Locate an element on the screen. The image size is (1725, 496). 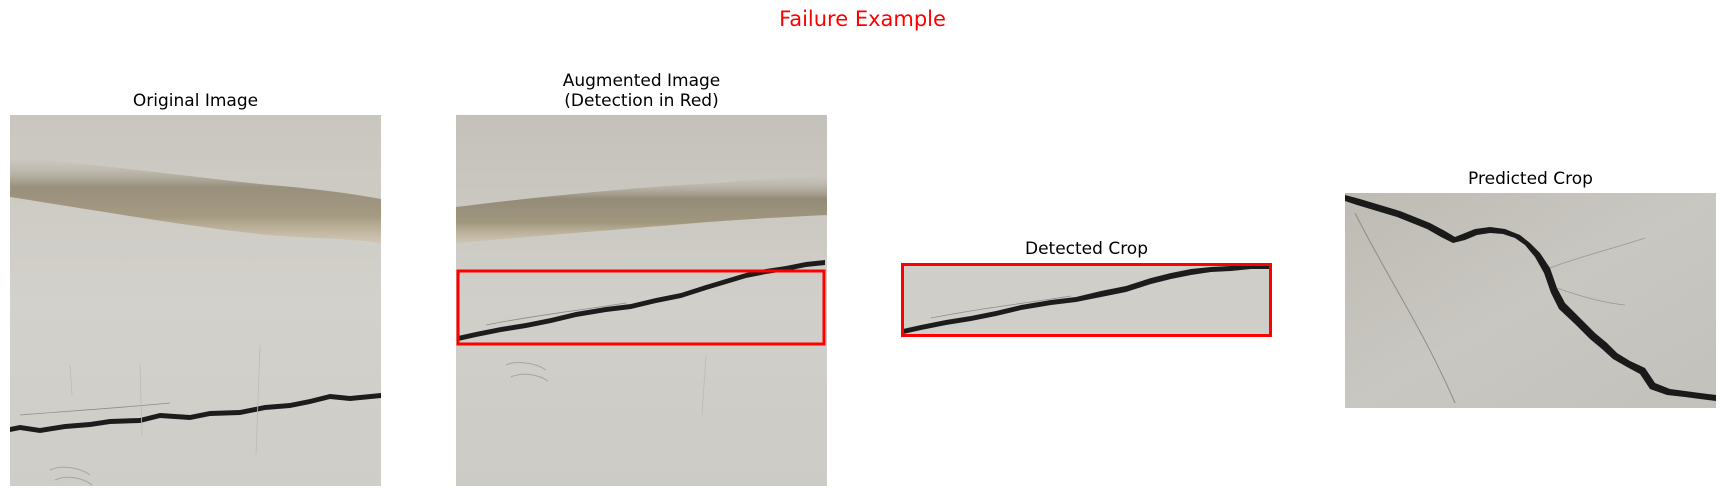
panel-title-augmented: Augmented Image (Detection in Red) is located at coordinates (641, 91).